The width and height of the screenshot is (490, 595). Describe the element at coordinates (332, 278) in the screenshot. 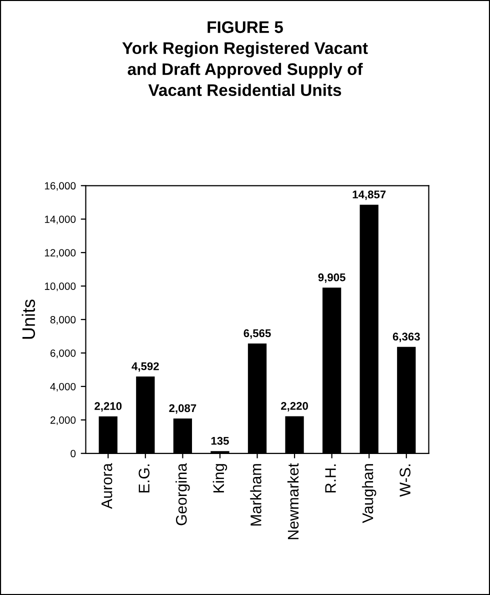

I see `data-label: 9,905` at that location.